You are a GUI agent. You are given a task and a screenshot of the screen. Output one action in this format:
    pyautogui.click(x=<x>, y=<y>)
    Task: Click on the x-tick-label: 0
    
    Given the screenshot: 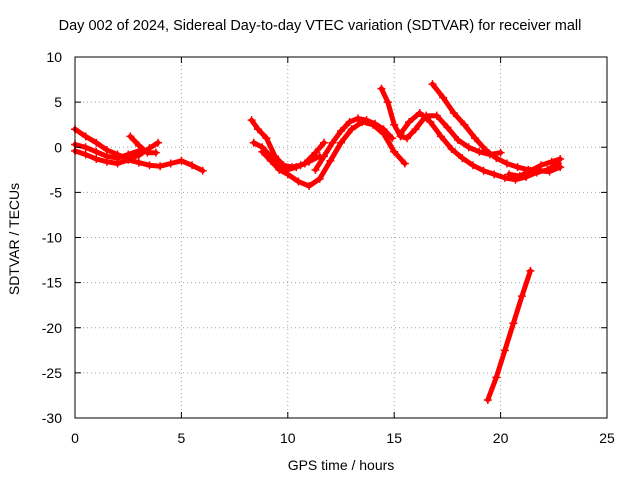 What is the action you would take?
    pyautogui.click(x=75, y=438)
    